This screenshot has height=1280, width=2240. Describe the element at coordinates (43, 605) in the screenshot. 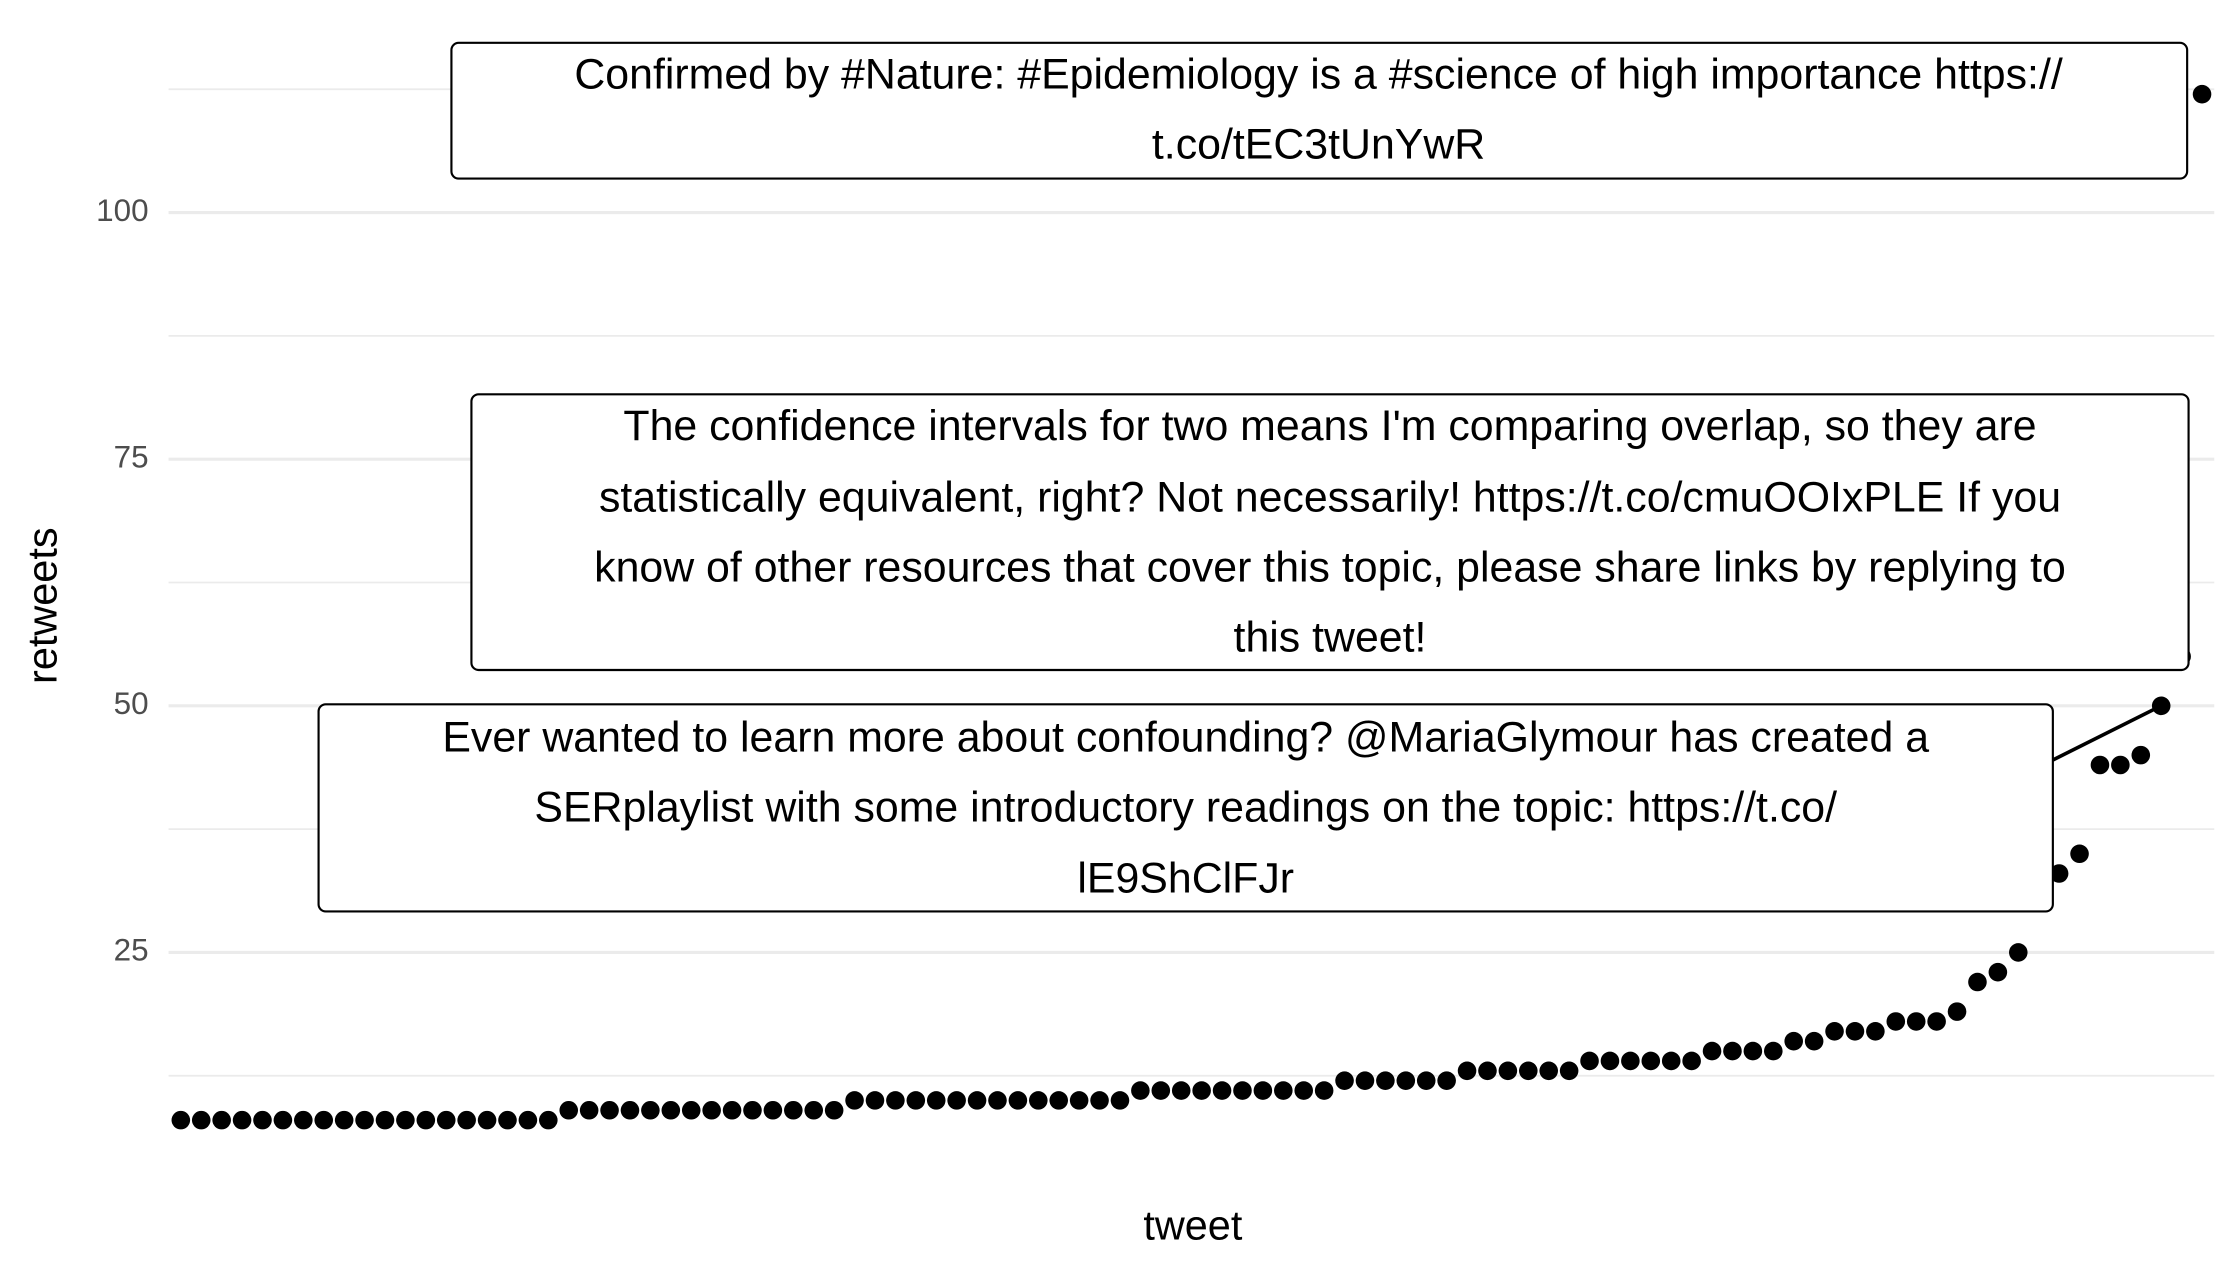

I see `y-axis-title: retweets` at that location.